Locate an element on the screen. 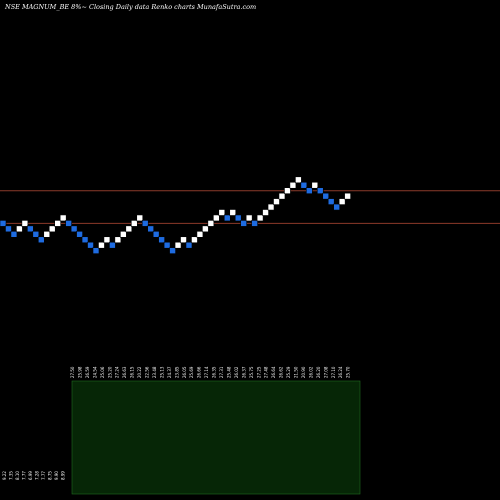 This screenshot has width=500, height=500. volume-label: 26.05 is located at coordinates (184, 372).